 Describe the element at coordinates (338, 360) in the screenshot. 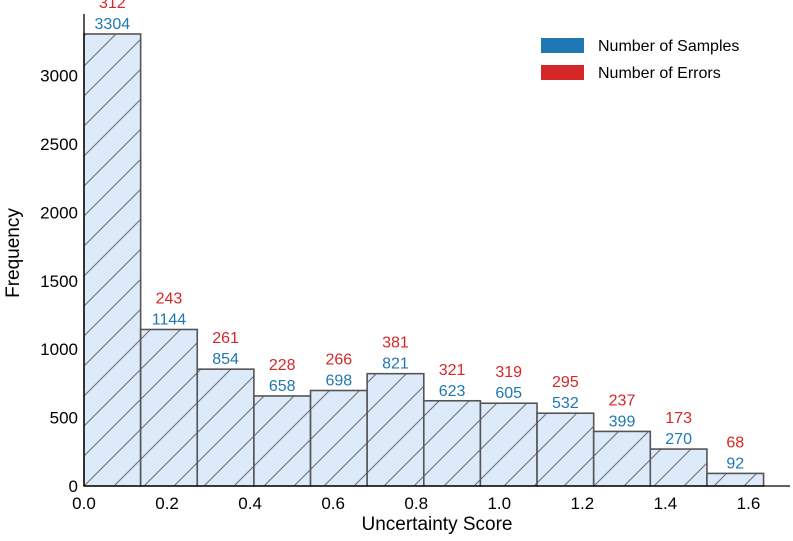

I see `error-count-label: 266` at that location.